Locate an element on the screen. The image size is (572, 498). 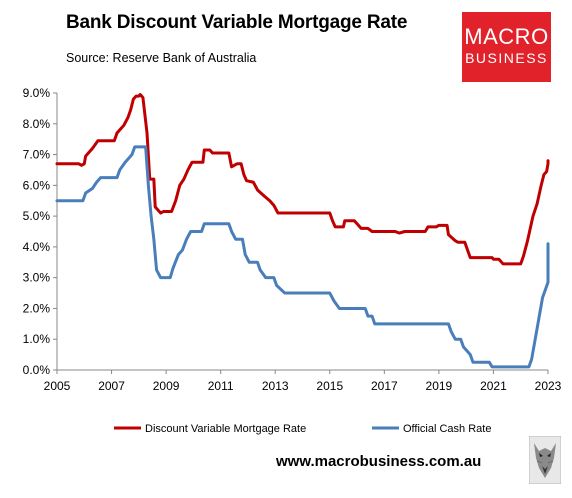
x-tick-label: 2019 is located at coordinates (439, 386).